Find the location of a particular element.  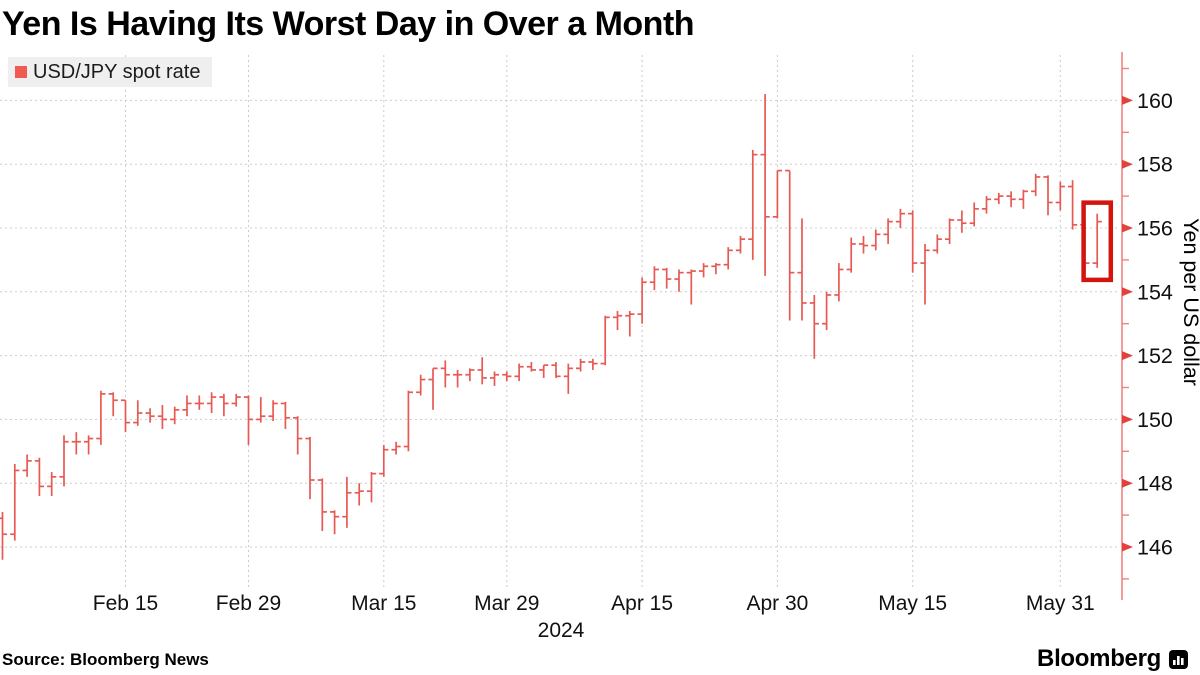

x-tick-label: Mar 29 is located at coordinates (506, 603).